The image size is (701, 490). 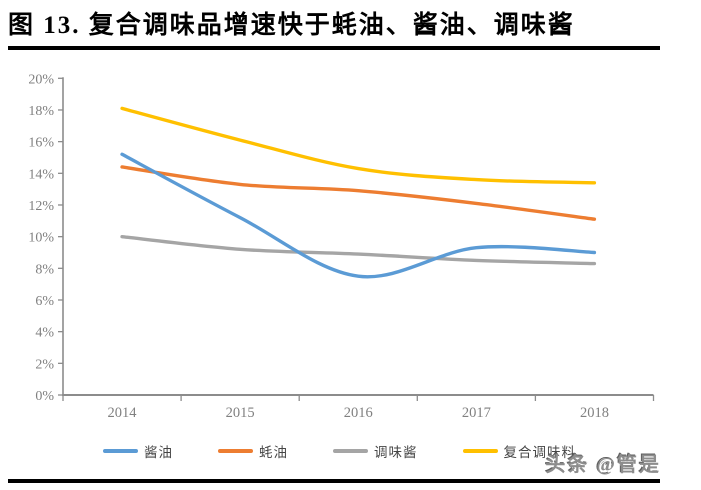 I want to click on x-axis-tick-label: 2016, so click(x=358, y=413).